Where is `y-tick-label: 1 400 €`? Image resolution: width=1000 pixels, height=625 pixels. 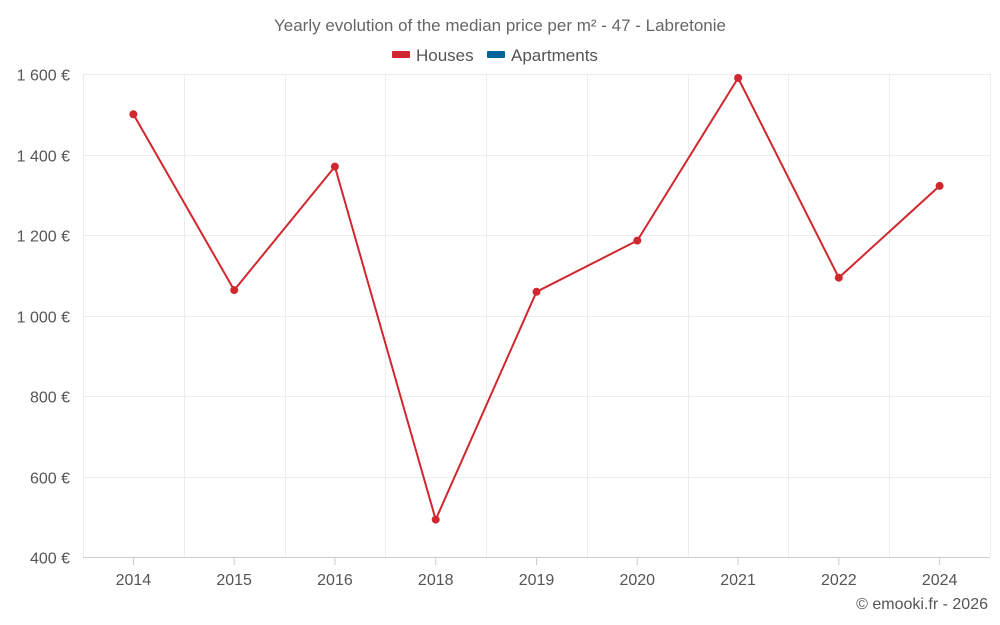 y-tick-label: 1 400 € is located at coordinates (43, 157).